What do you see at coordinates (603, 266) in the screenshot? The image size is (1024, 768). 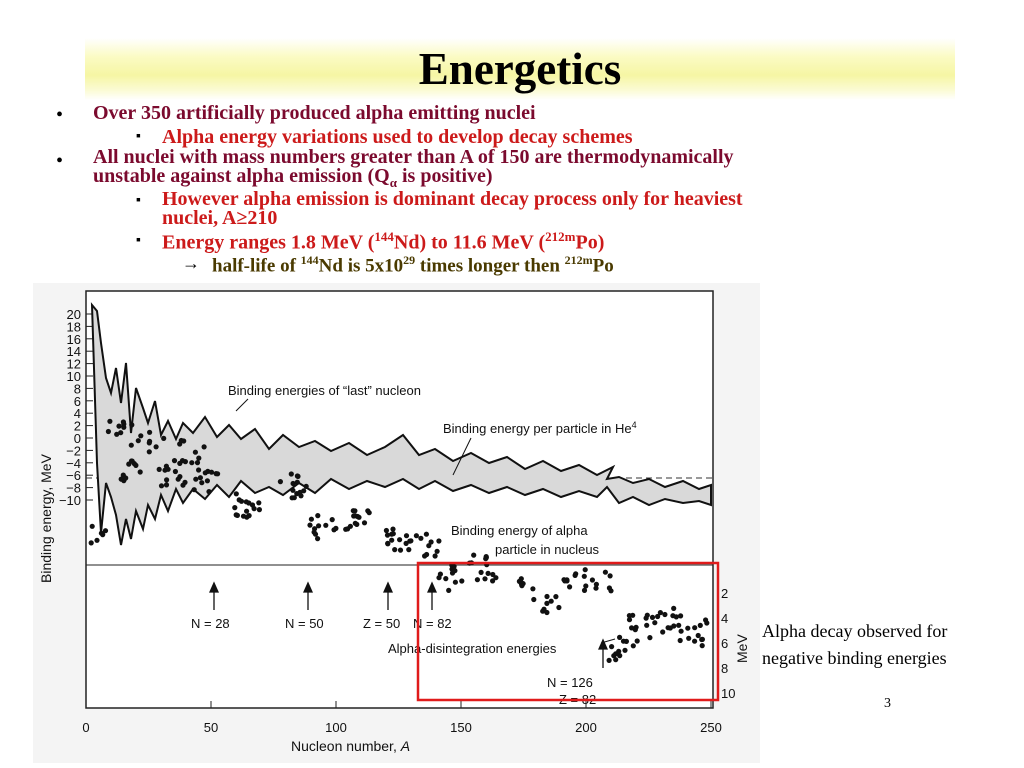 I see `text-run: Po` at bounding box center [603, 266].